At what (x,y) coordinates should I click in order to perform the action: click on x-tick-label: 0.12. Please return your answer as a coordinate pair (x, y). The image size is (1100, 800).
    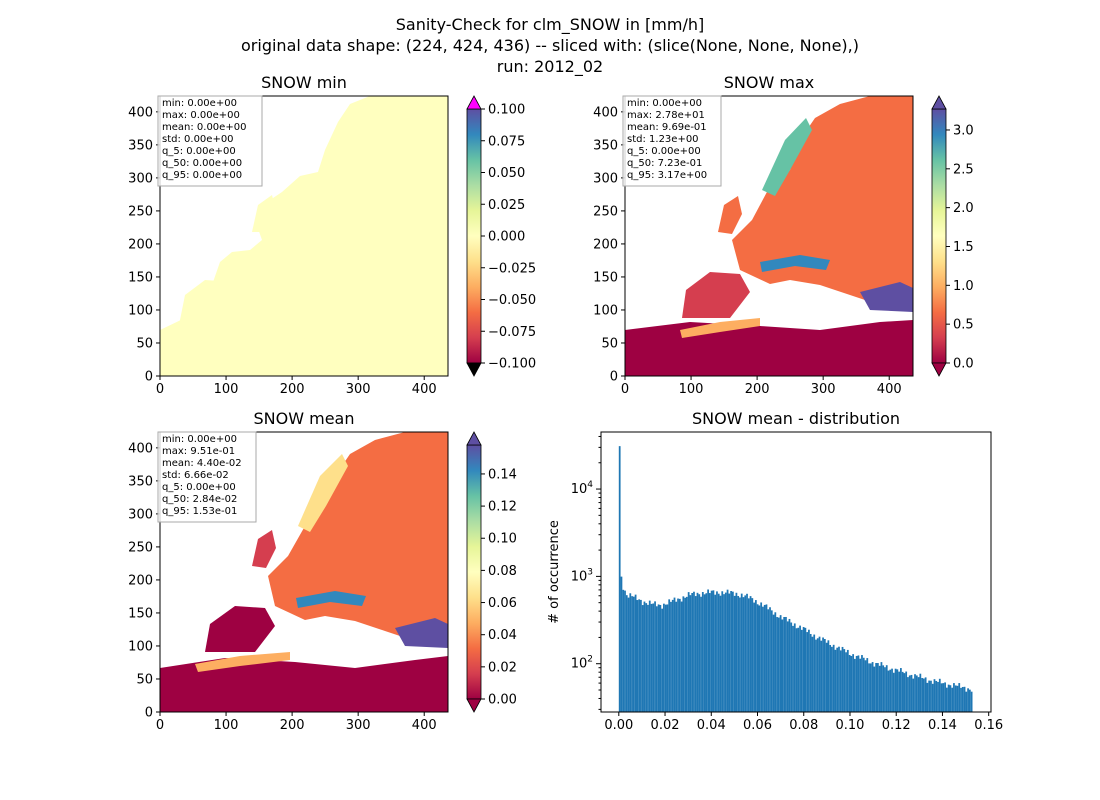
    Looking at the image, I should click on (896, 725).